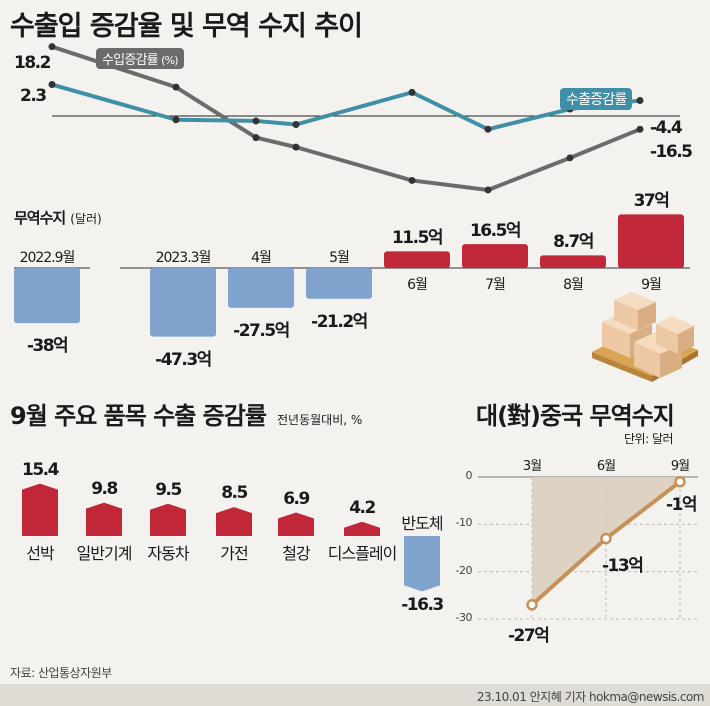  I want to click on balance-value-label: -47.3억, so click(183, 359).